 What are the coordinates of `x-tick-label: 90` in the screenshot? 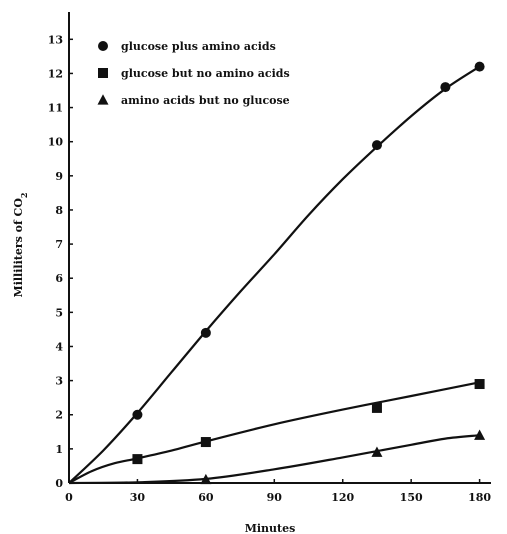 It's located at (275, 497).